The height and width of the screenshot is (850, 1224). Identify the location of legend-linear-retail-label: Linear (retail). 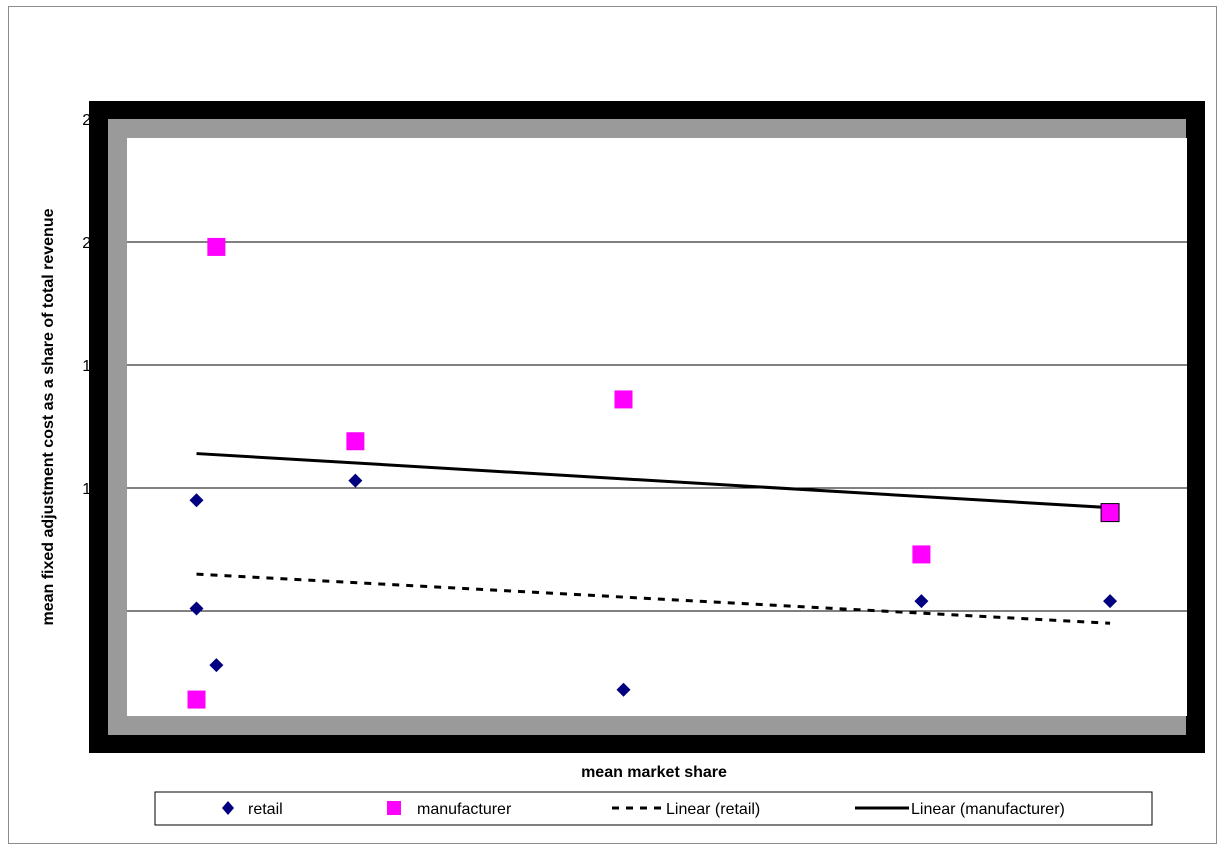
(713, 809).